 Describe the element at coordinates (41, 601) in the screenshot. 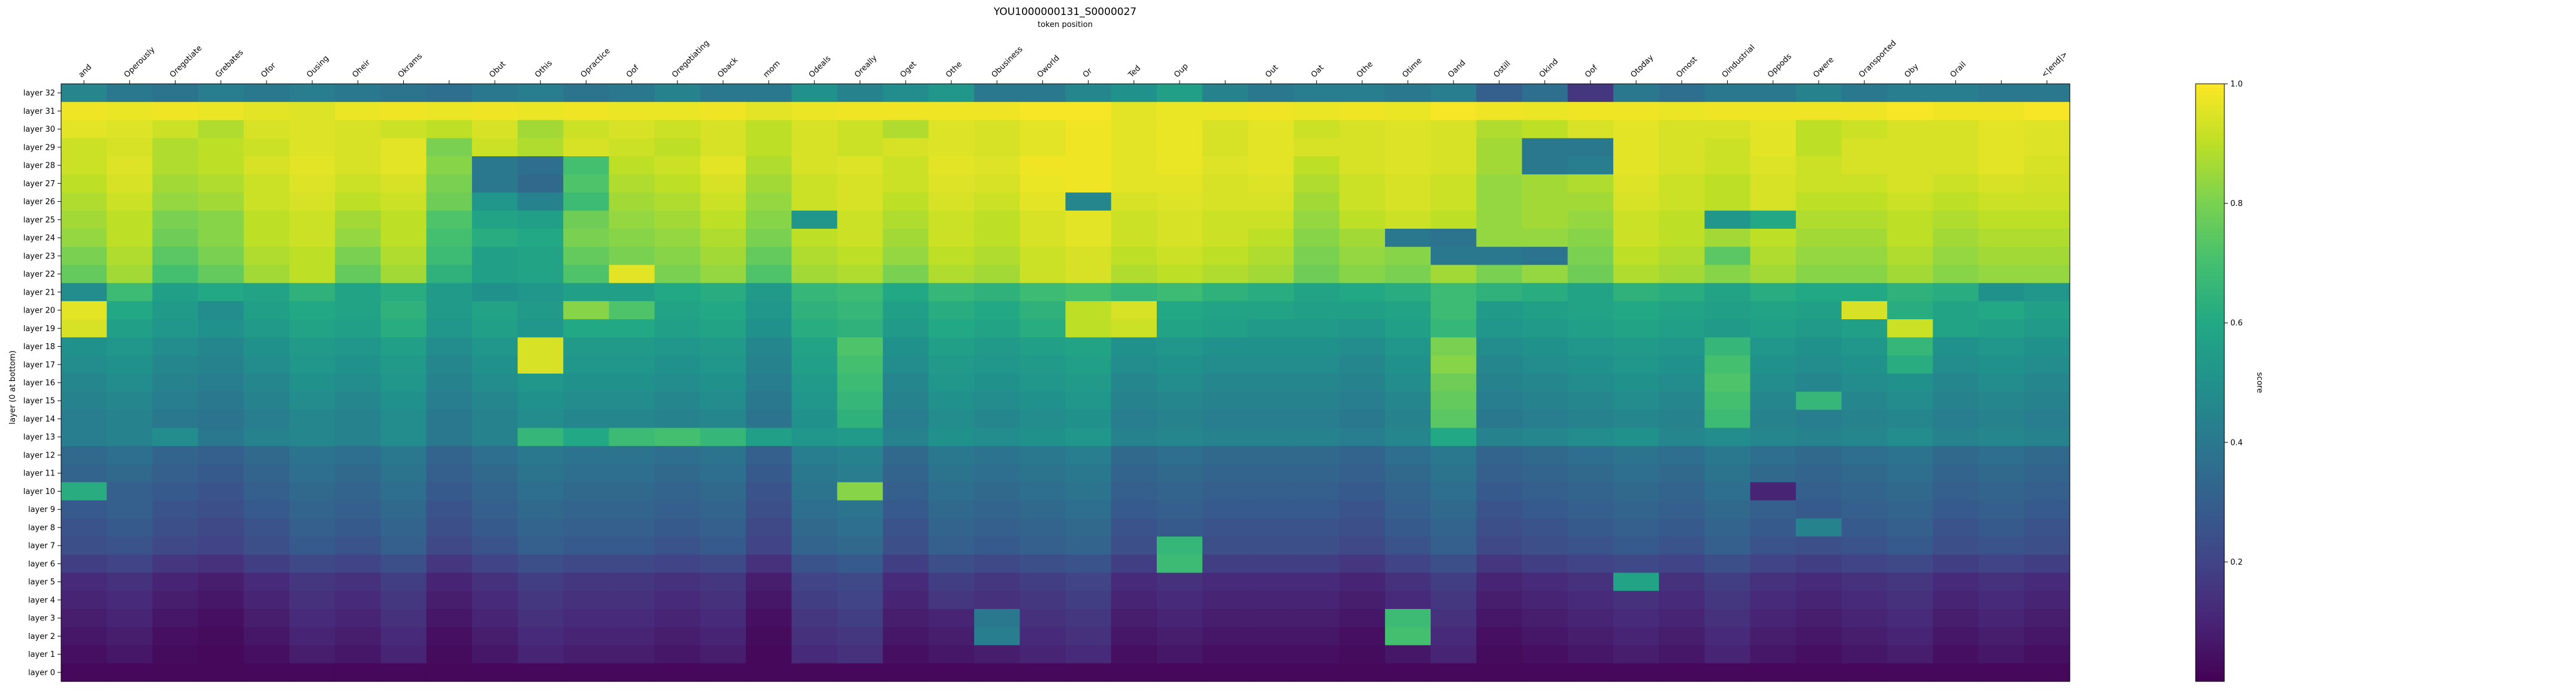

I see `y-tick-label: layer 4` at that location.